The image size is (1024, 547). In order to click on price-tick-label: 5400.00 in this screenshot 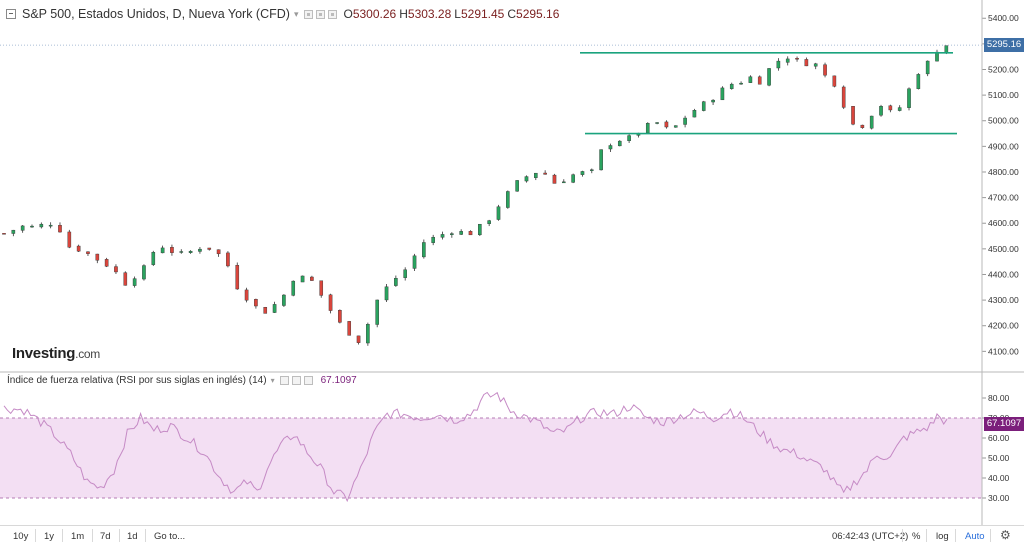, I will do `click(1003, 18)`.